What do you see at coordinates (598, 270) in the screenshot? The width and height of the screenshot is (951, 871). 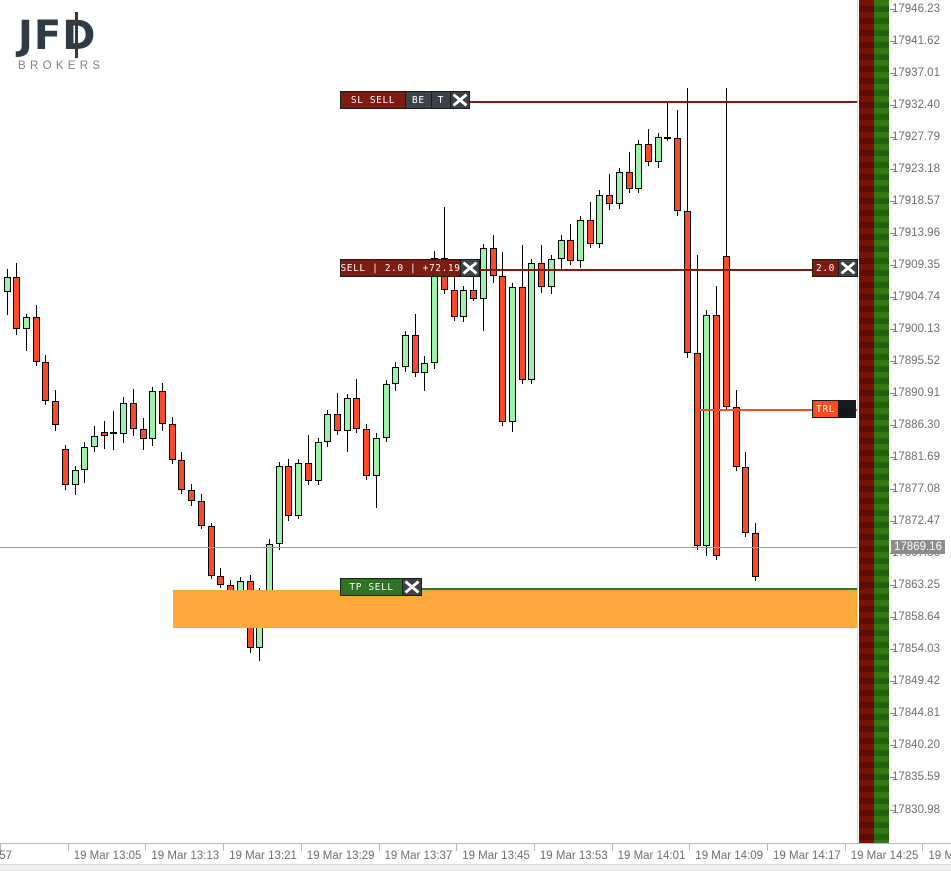 I see `sell-position-line` at bounding box center [598, 270].